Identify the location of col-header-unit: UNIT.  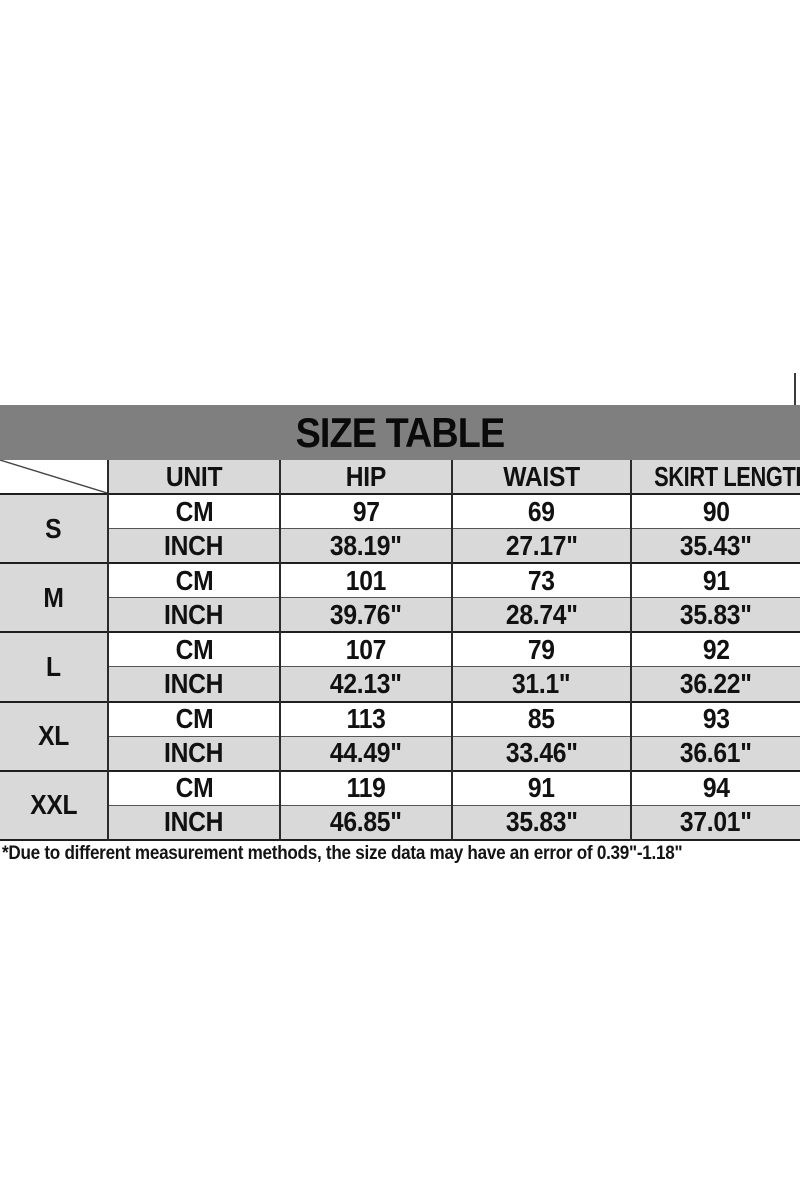
(193, 477).